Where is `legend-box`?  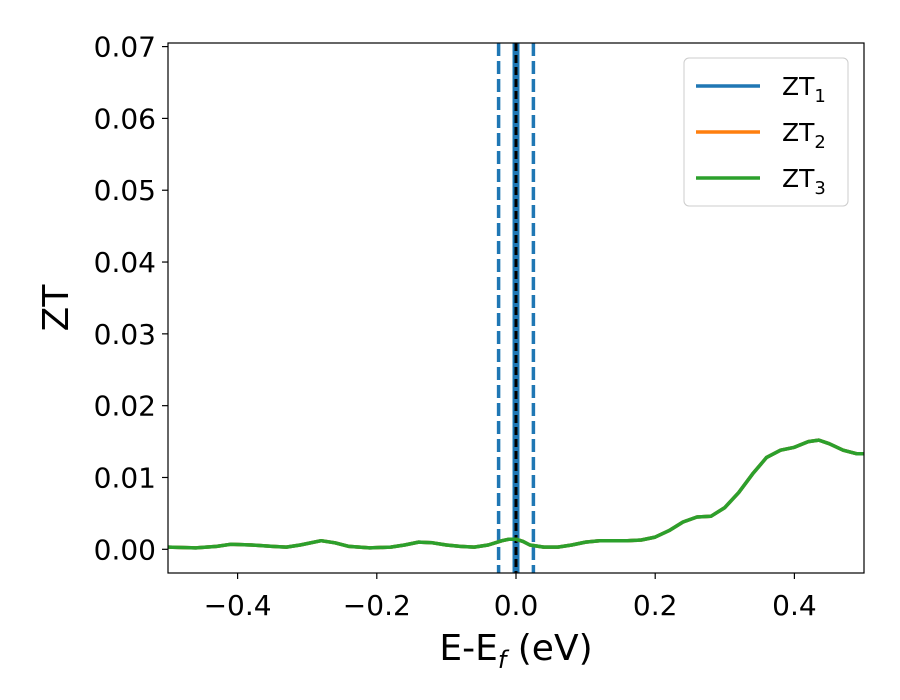 legend-box is located at coordinates (766, 132).